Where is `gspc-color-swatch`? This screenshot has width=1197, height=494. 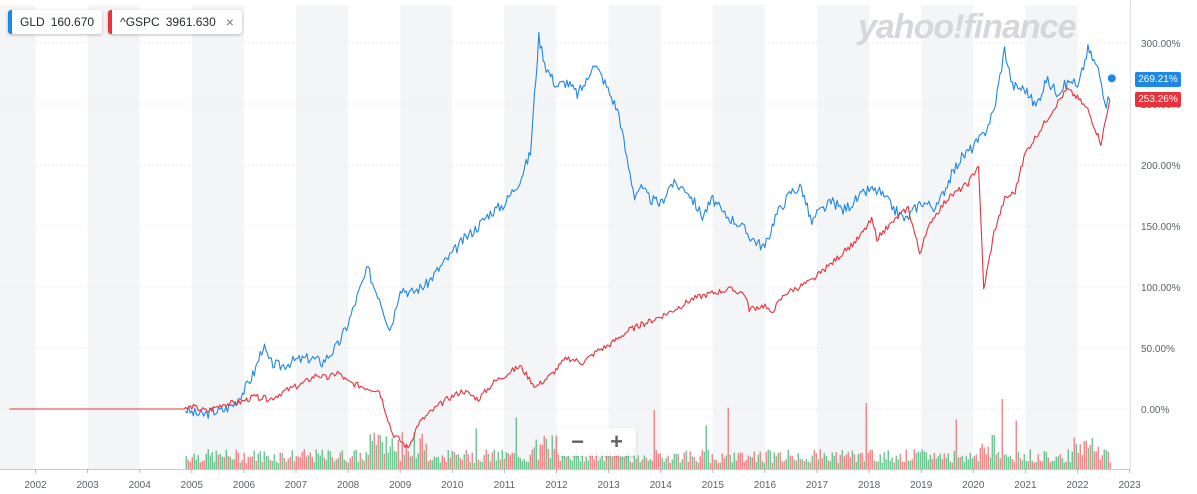 gspc-color-swatch is located at coordinates (110, 22).